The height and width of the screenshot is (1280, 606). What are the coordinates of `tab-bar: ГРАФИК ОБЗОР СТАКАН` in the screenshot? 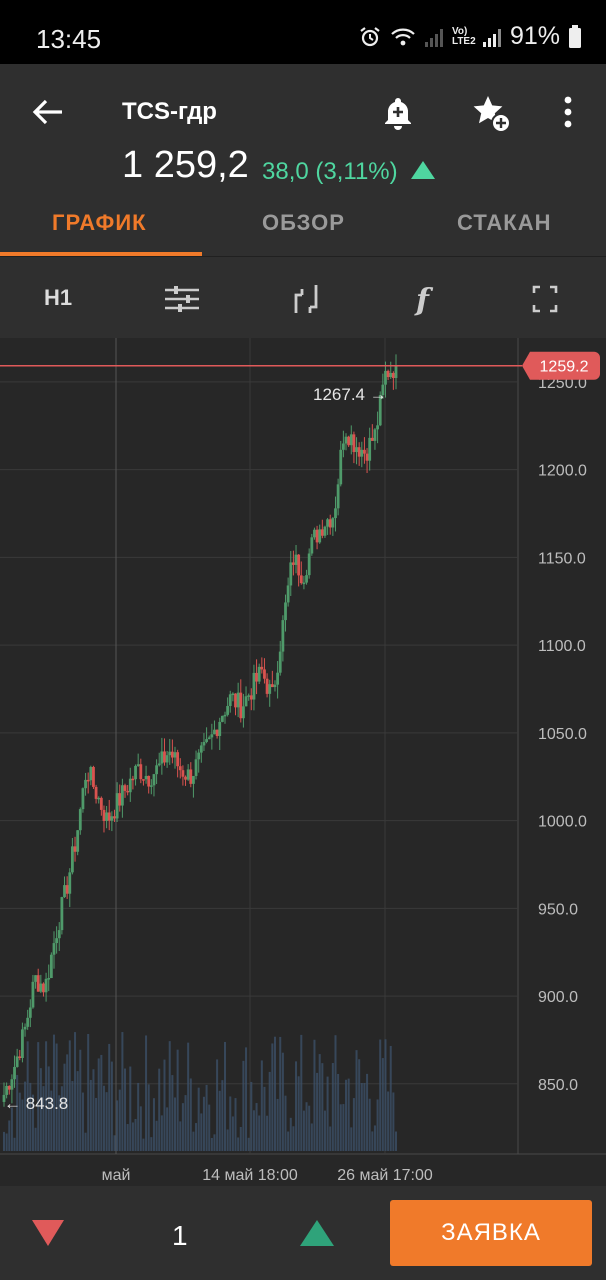 It's located at (303, 223).